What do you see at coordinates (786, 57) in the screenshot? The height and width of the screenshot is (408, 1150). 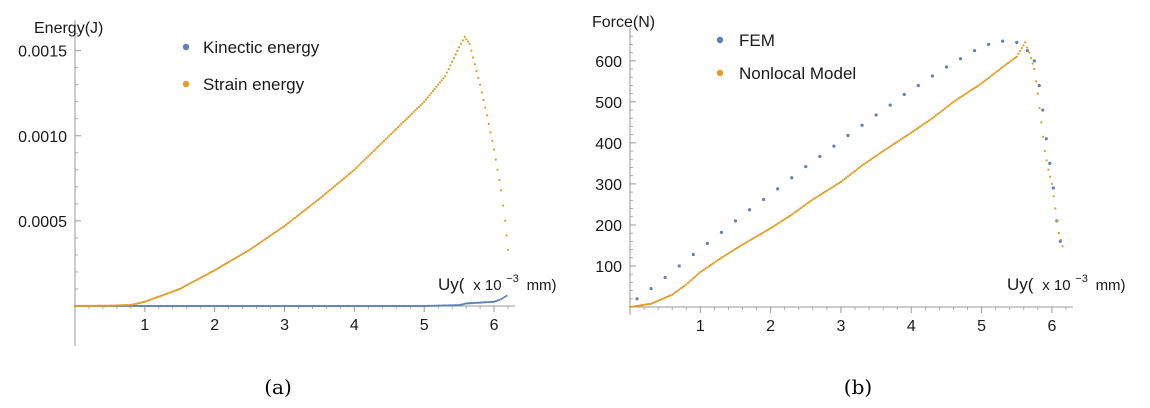 I see `force-legend: FEM Nonlocal Model` at bounding box center [786, 57].